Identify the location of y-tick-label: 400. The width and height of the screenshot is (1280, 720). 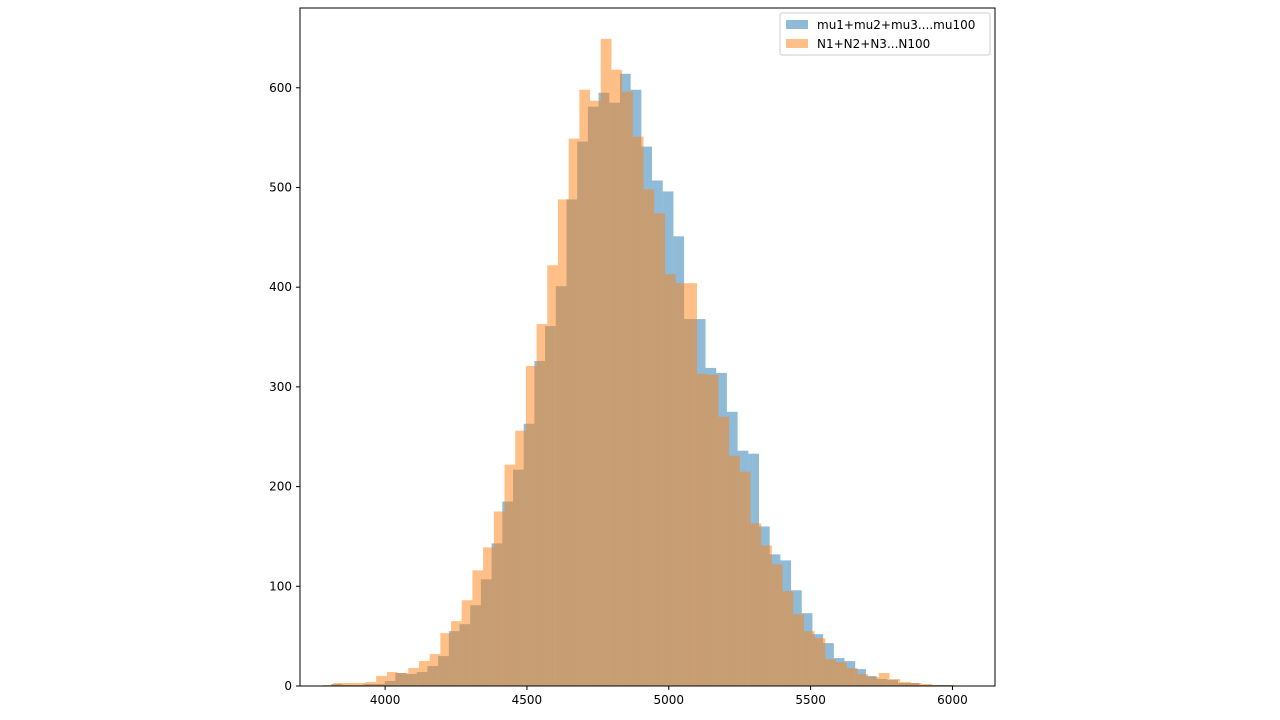
(280, 287).